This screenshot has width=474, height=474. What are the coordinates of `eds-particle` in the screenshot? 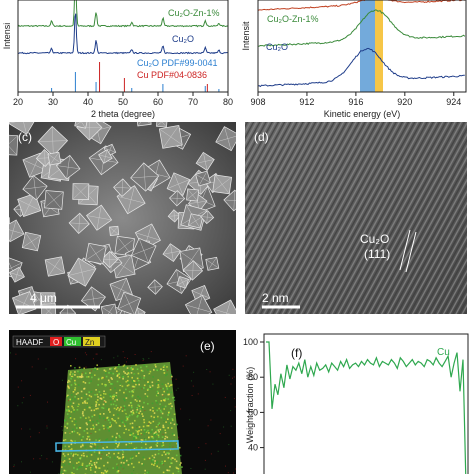 It's located at (121, 418).